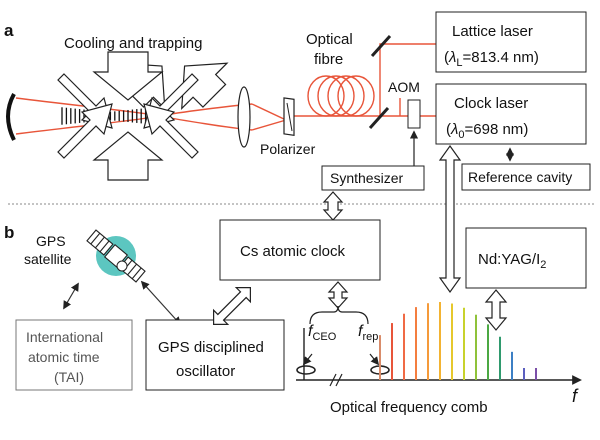  I want to click on tai-box, so click(74, 355).